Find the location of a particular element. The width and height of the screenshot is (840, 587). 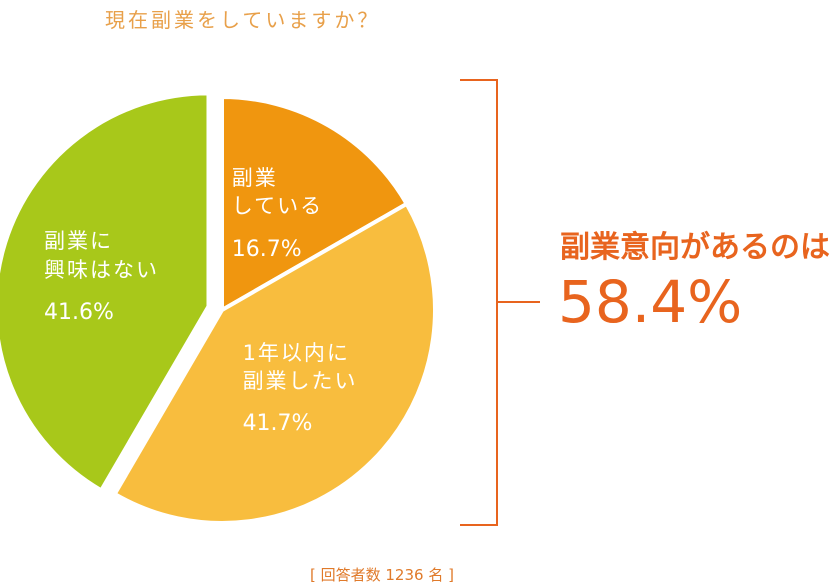

callout-value: 58.4% is located at coordinates (650, 302).